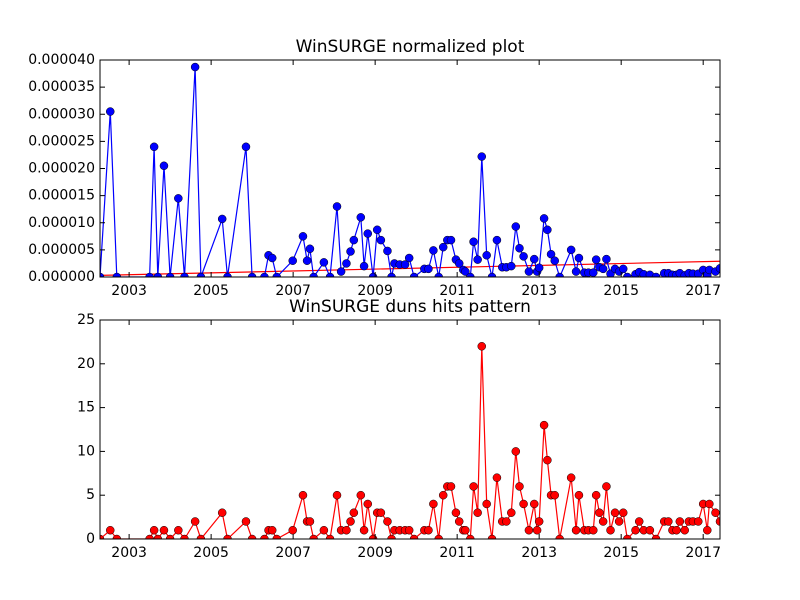 The width and height of the screenshot is (800, 600). I want to click on y-tick-label: 0, so click(90, 539).